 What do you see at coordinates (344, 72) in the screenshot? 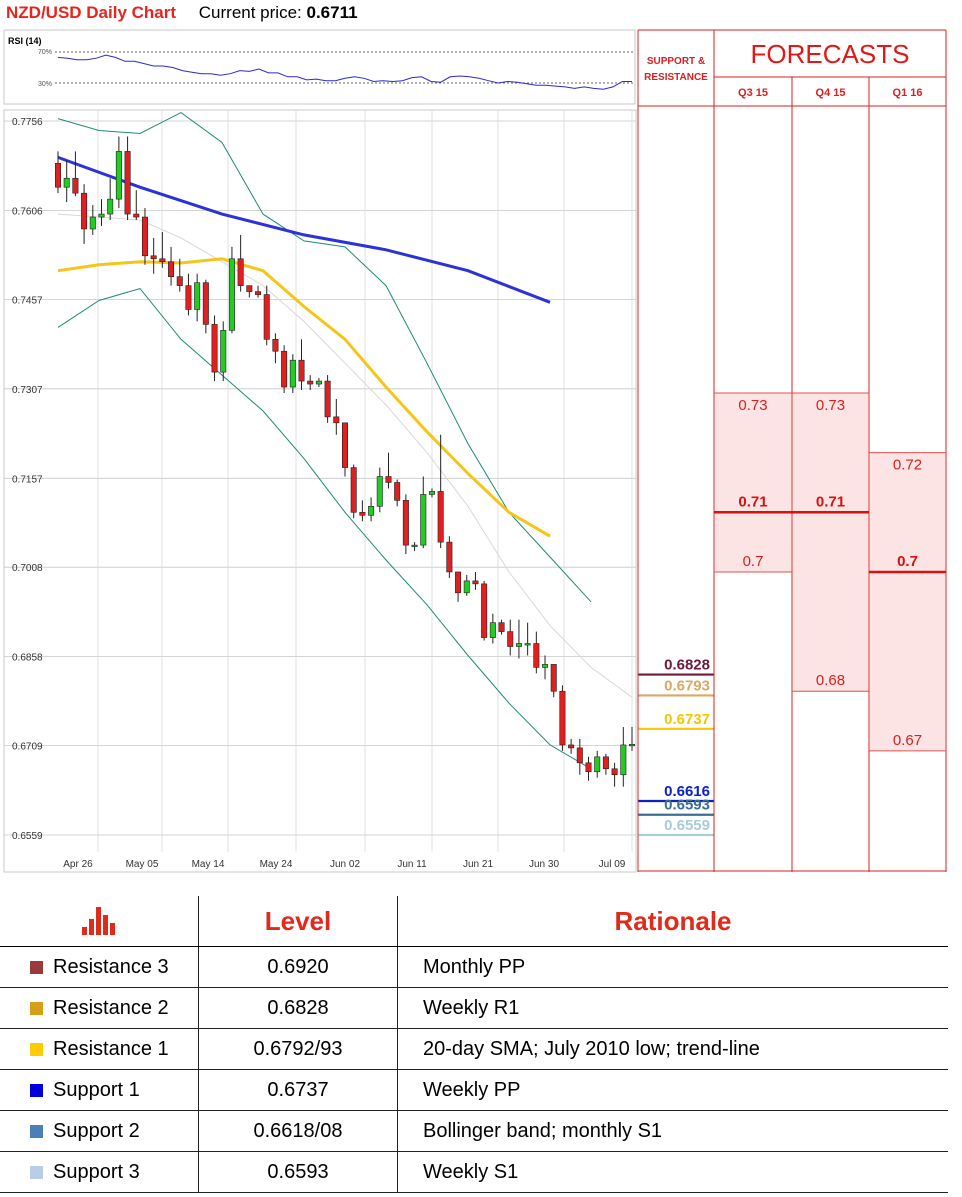
I see `rsi-line` at bounding box center [344, 72].